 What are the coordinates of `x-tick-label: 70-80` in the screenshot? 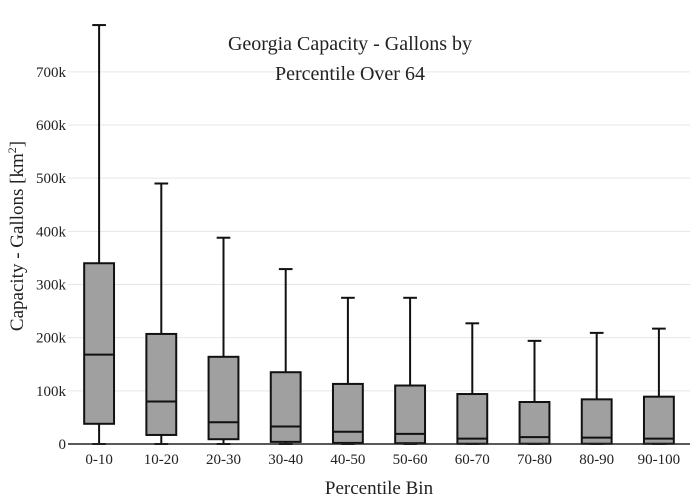 It's located at (534, 460).